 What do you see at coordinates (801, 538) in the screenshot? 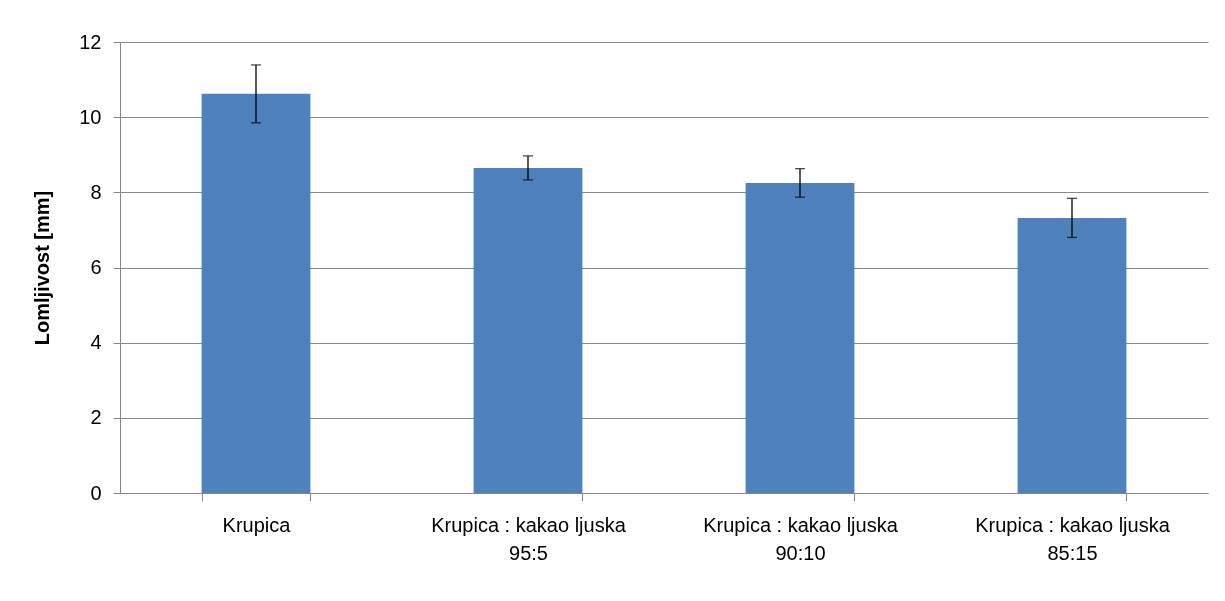
I see `x-tick-label: Krupica : kakao ljuska 90:10` at bounding box center [801, 538].